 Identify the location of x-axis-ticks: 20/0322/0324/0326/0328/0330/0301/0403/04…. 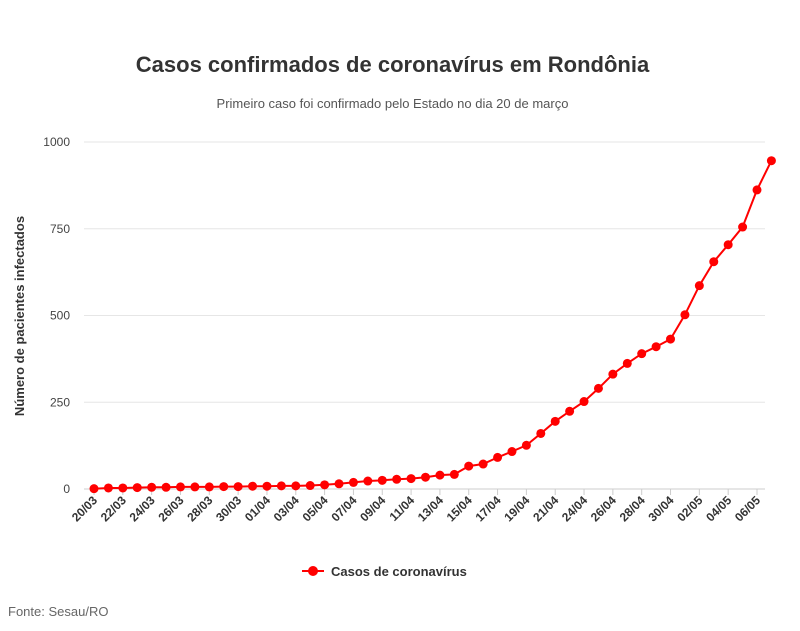
(416, 506).